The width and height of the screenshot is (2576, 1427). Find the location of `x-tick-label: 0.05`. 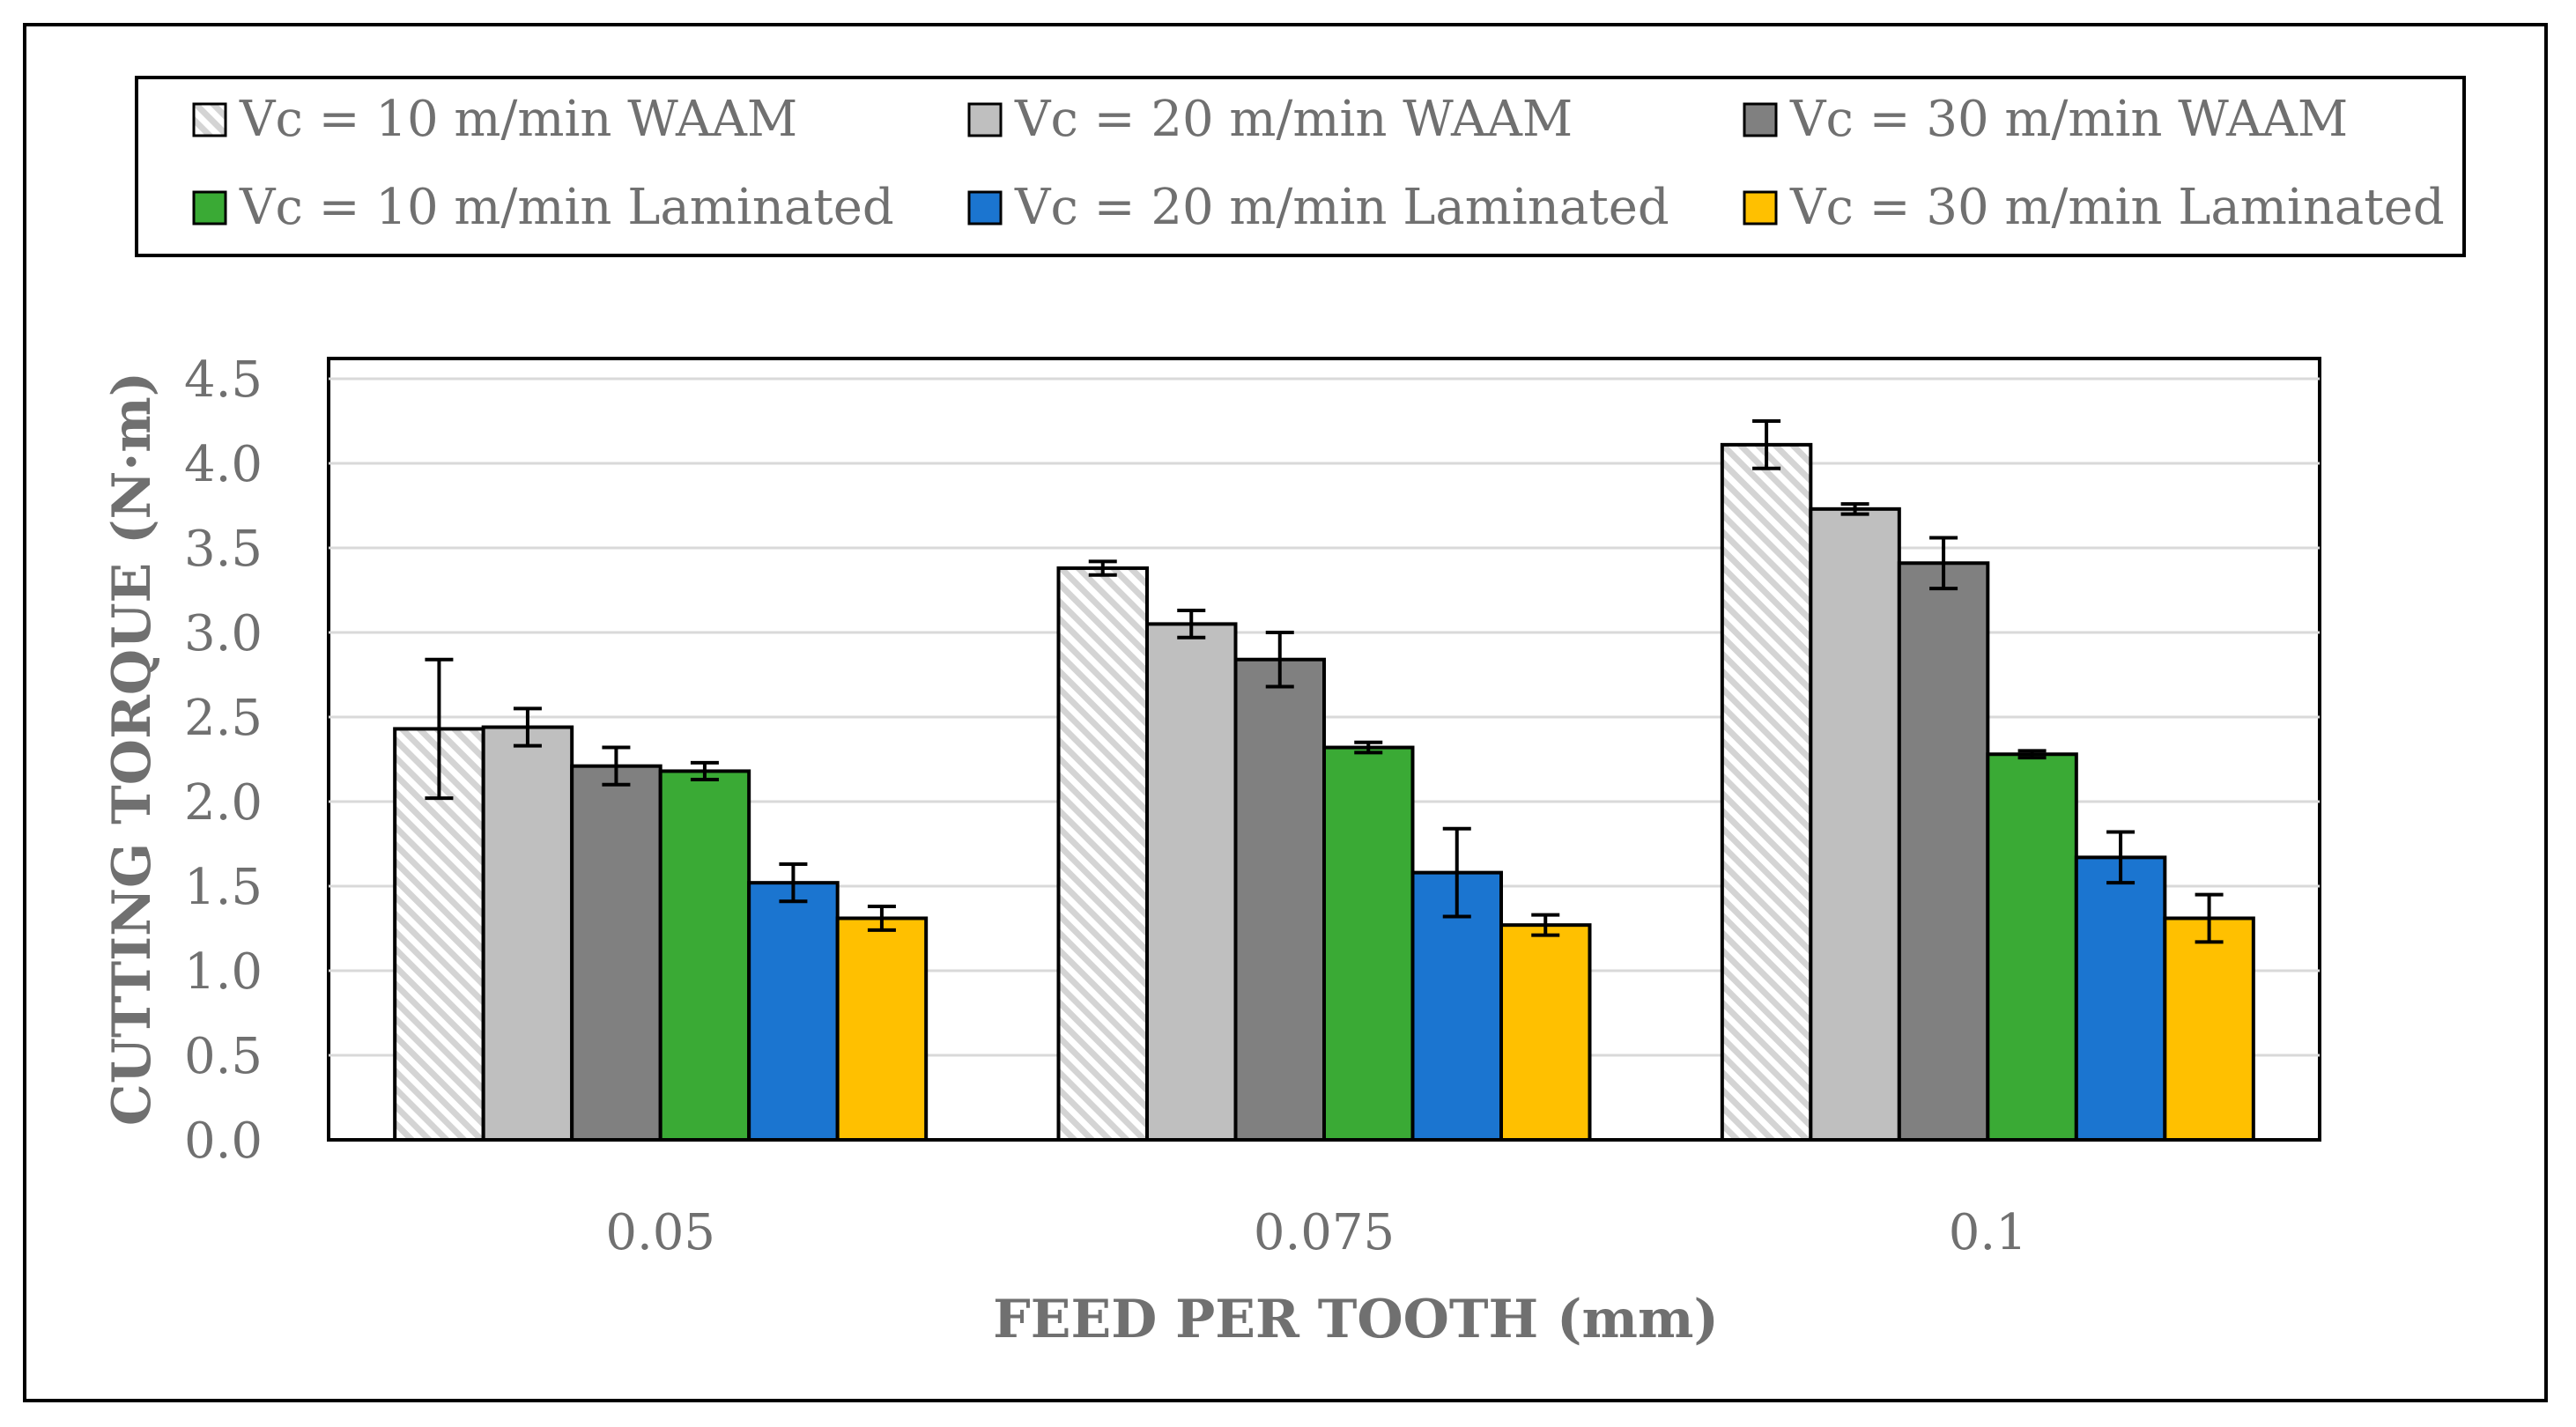

x-tick-label: 0.05 is located at coordinates (660, 1232).